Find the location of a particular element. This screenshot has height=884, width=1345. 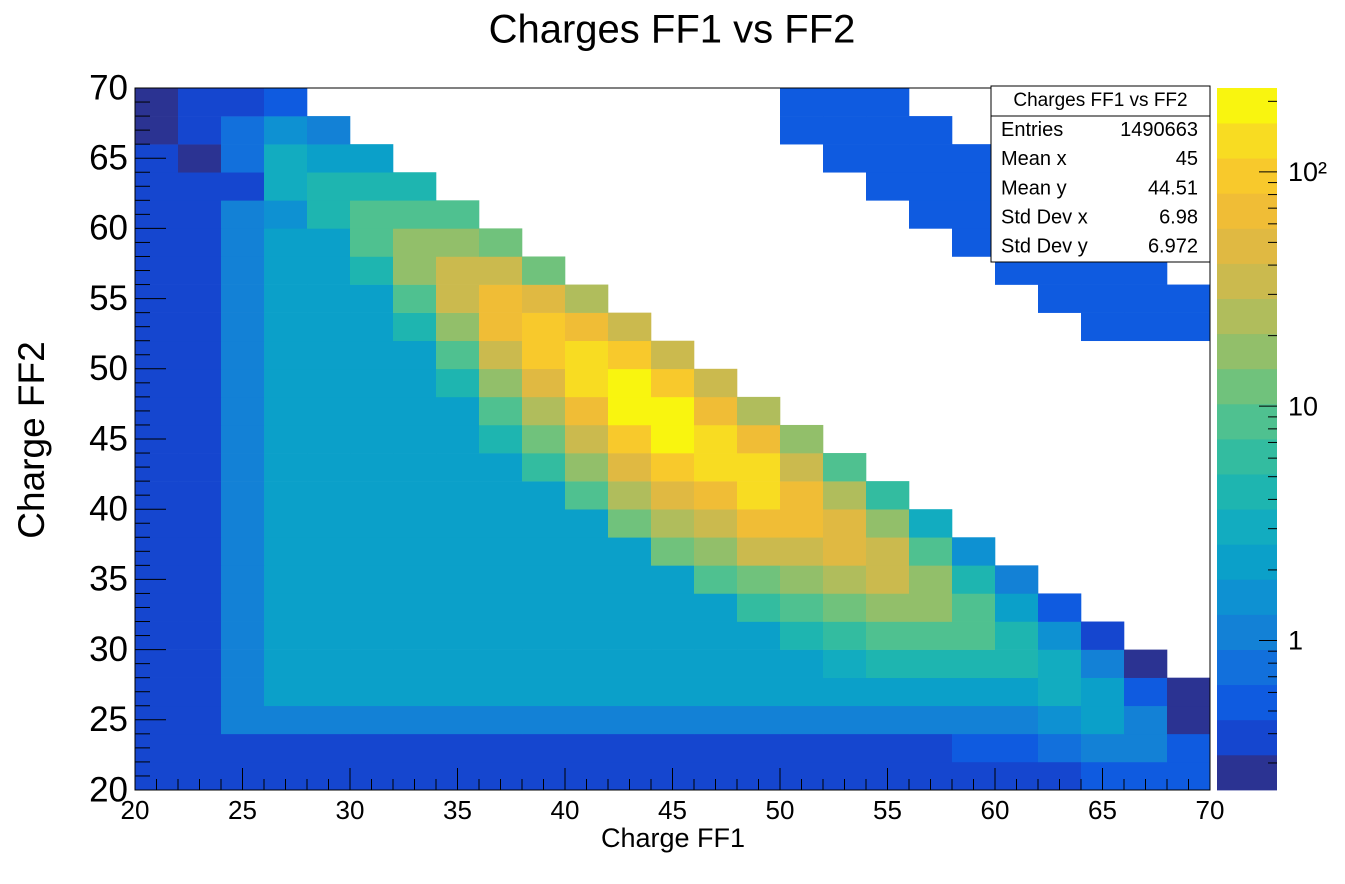

color-bar-tick-label: 1 is located at coordinates (1295, 641).